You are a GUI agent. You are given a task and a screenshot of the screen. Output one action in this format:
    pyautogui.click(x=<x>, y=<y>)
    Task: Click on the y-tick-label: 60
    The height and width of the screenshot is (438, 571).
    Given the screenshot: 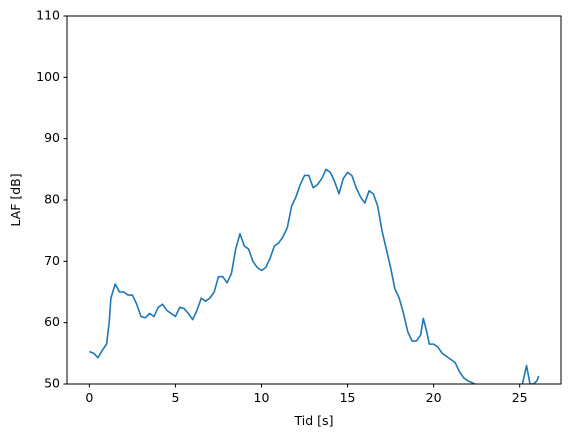 What is the action you would take?
    pyautogui.click(x=52, y=321)
    